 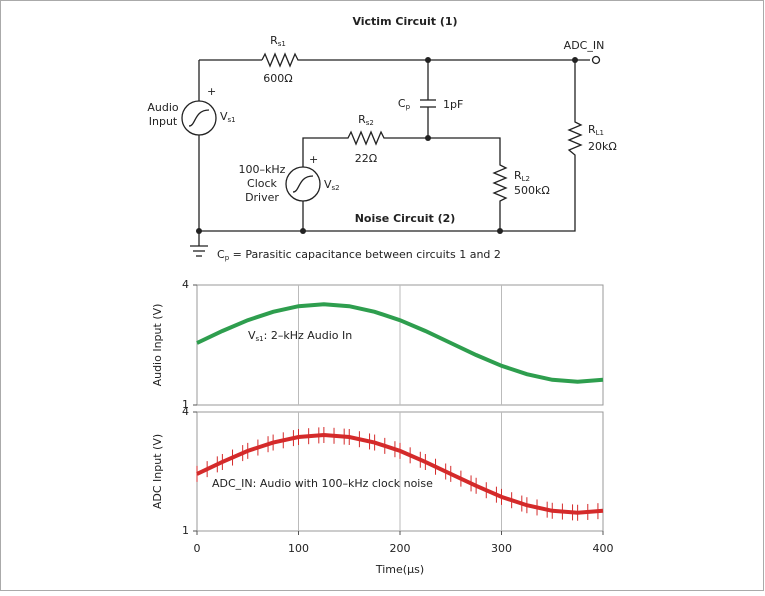 I want to click on rl1-value: 20kΩ, so click(x=602, y=146).